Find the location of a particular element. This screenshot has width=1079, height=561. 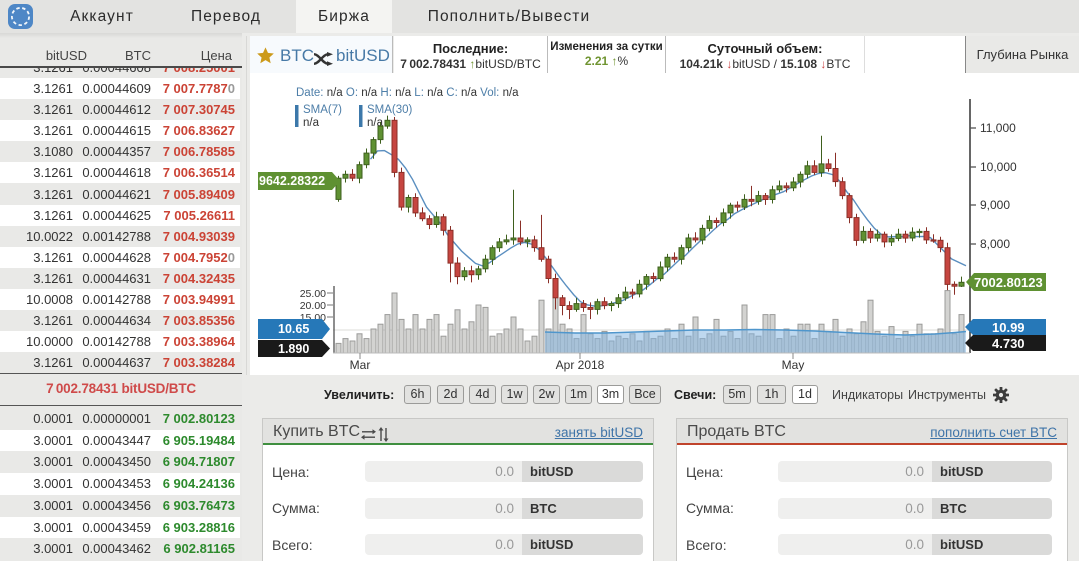

svg-text: 10,000 is located at coordinates (998, 167).